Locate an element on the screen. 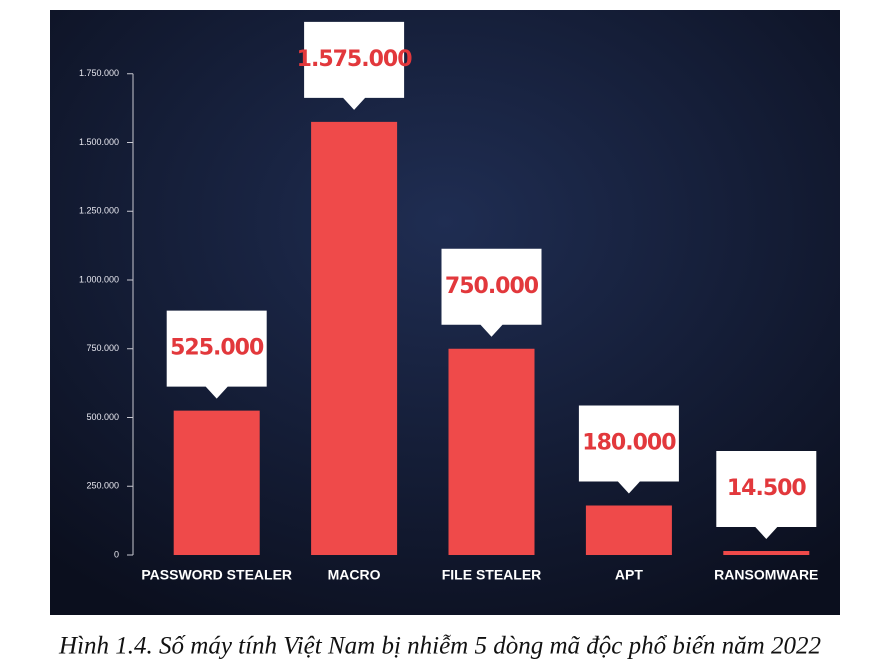 This screenshot has width=880, height=672. value-label: 180.000 is located at coordinates (629, 443).